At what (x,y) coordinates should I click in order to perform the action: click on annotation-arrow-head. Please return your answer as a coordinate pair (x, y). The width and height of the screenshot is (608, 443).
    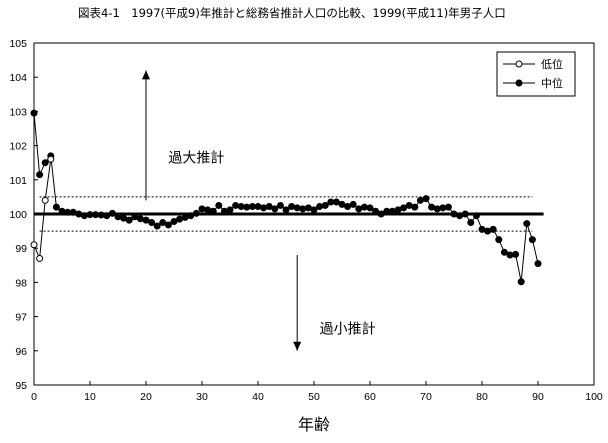
    Looking at the image, I should click on (297, 346).